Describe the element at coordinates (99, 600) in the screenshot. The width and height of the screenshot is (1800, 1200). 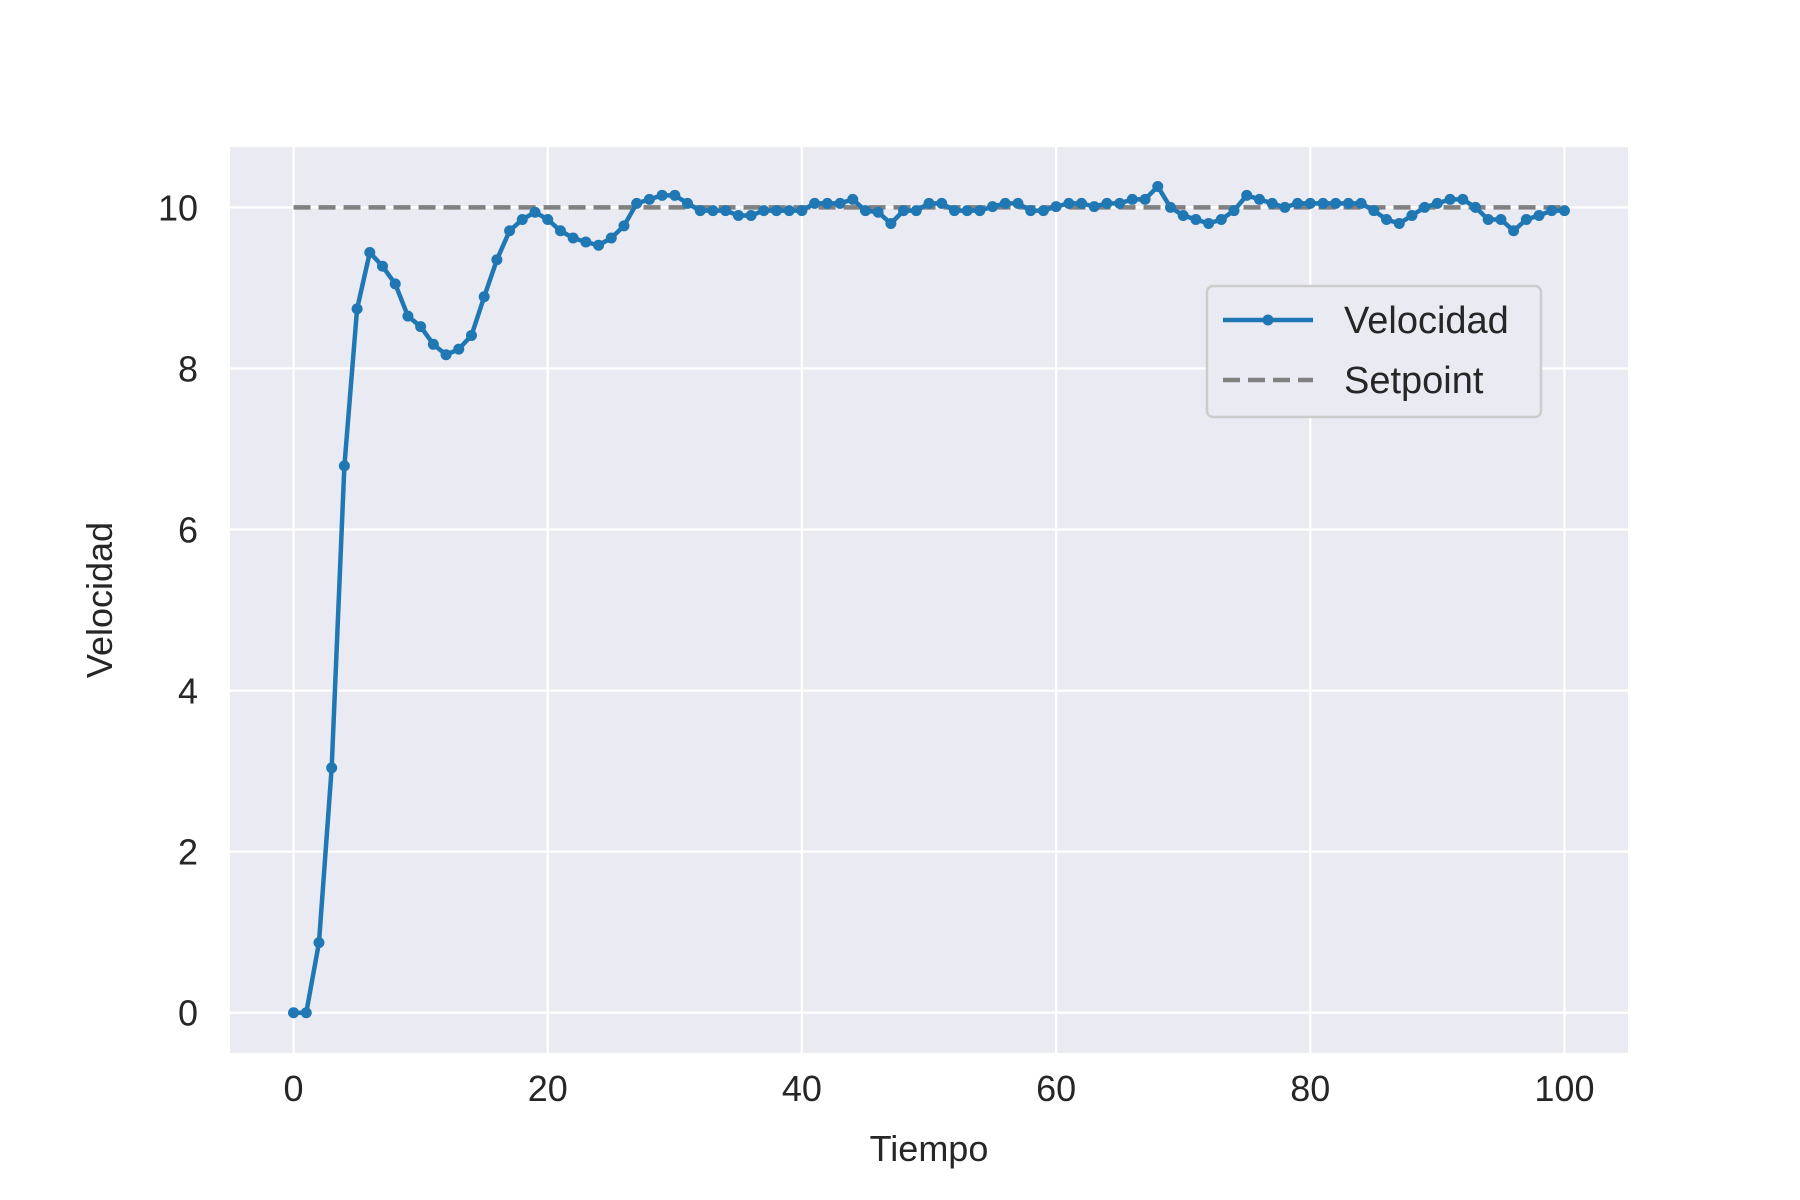
I see `y-axis-label: Velocidad` at that location.